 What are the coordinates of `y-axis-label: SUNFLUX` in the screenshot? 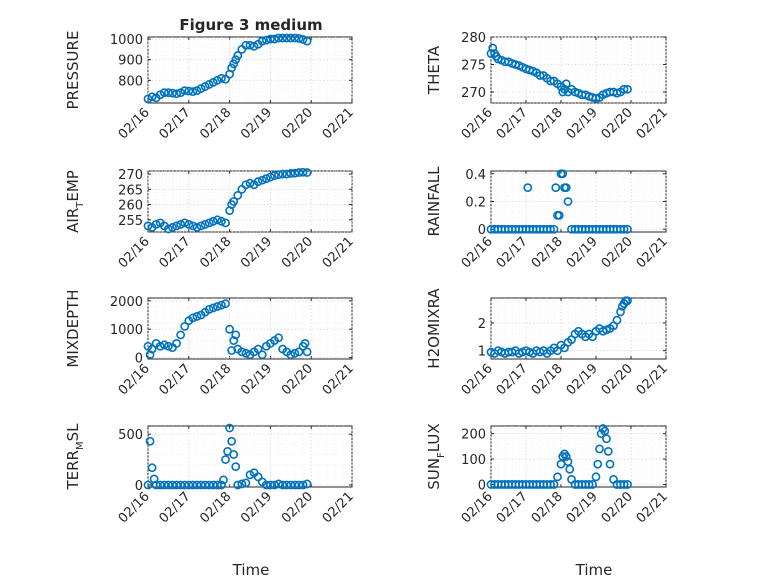 It's located at (436, 456).